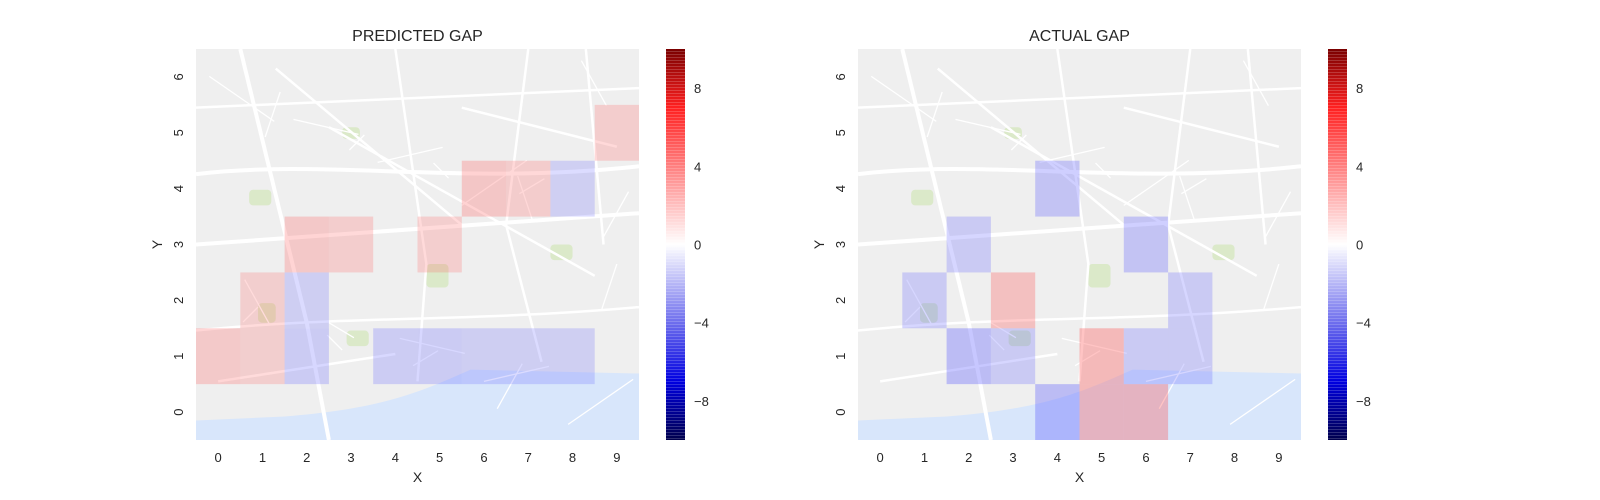  Describe the element at coordinates (178, 356) in the screenshot. I see `y-tick-label: 1` at that location.